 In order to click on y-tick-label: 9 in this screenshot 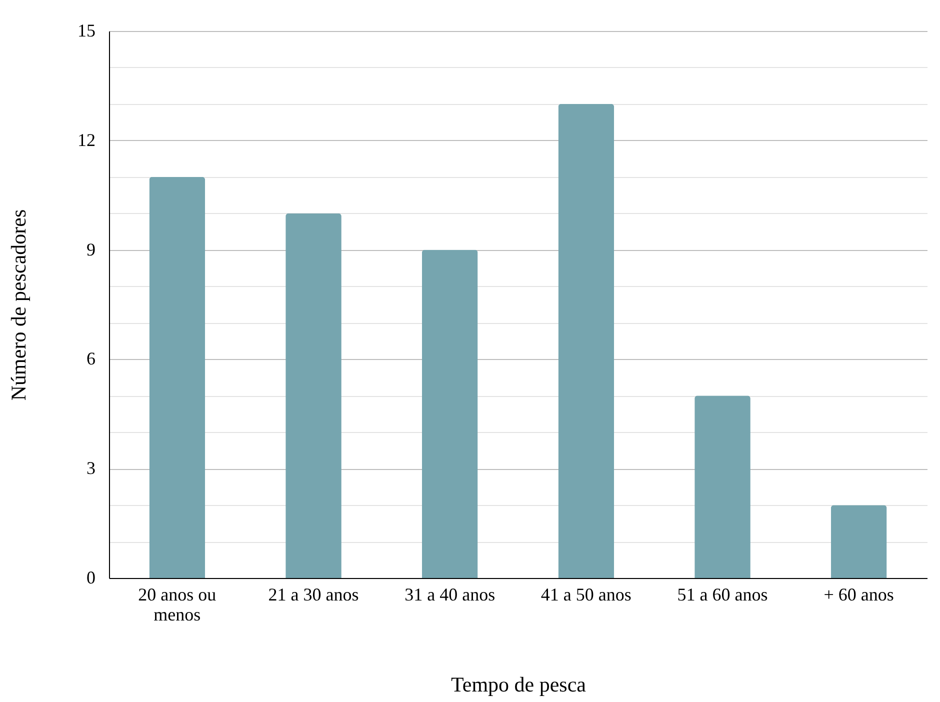, I will do `click(91, 249)`.